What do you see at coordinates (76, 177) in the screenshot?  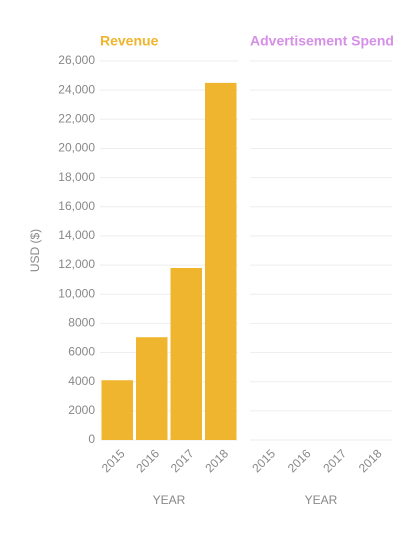 I see `y-tick-label: 18,000` at bounding box center [76, 177].